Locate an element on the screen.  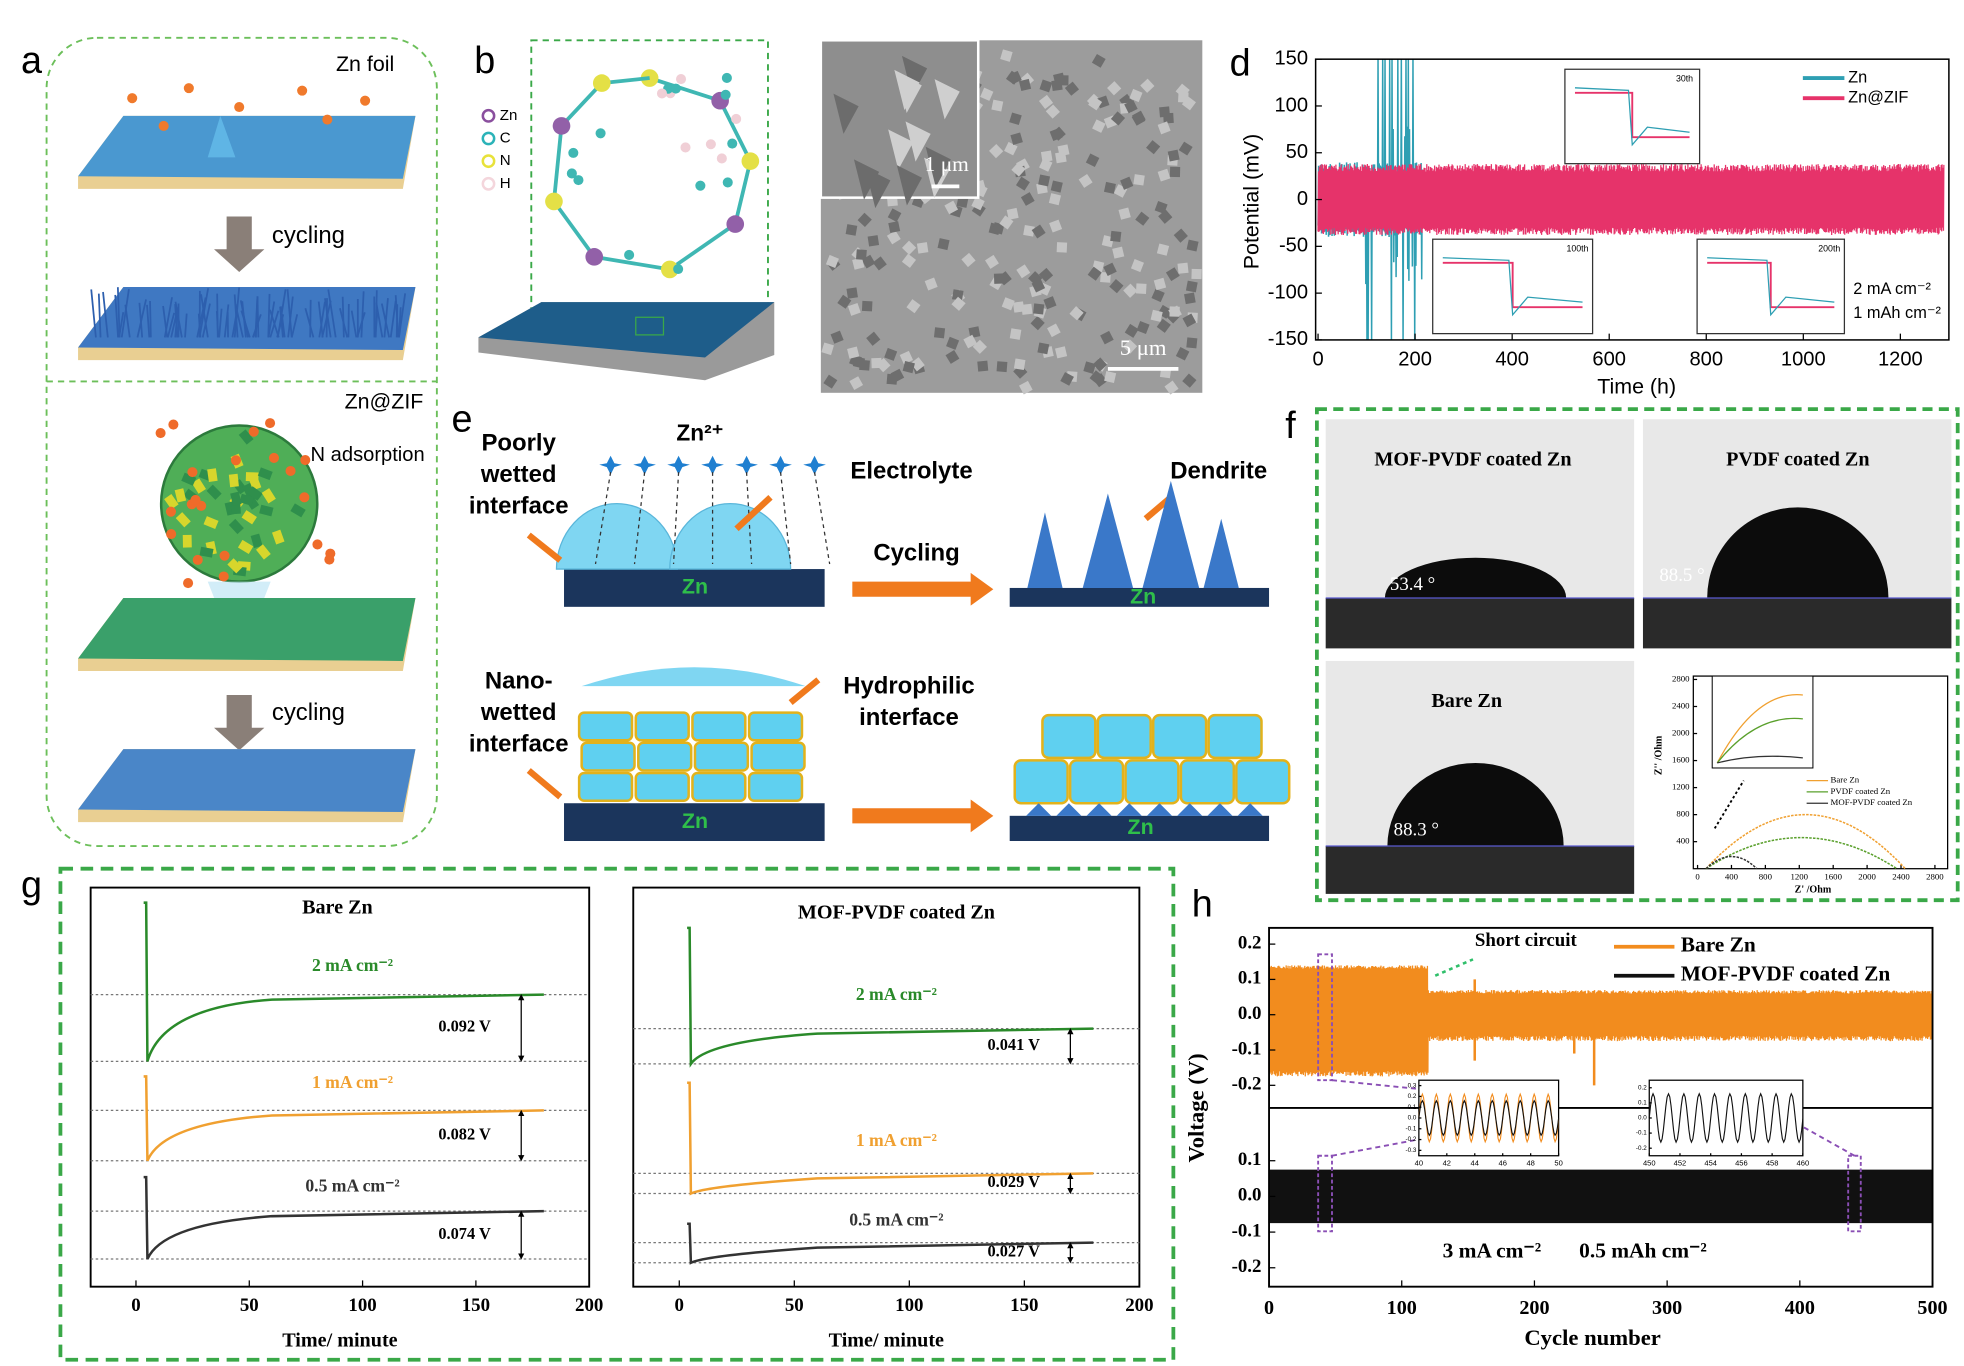
crystal is located at coordinates (947, 99).